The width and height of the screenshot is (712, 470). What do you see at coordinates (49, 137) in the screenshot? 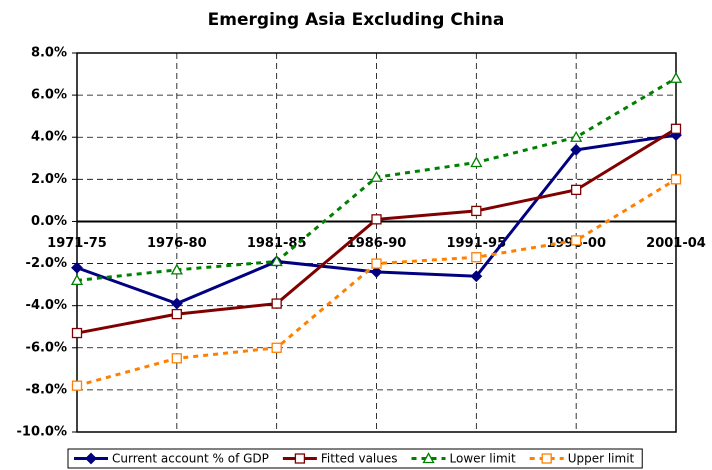
I see `y-tick-label: 4.0%` at bounding box center [49, 137].